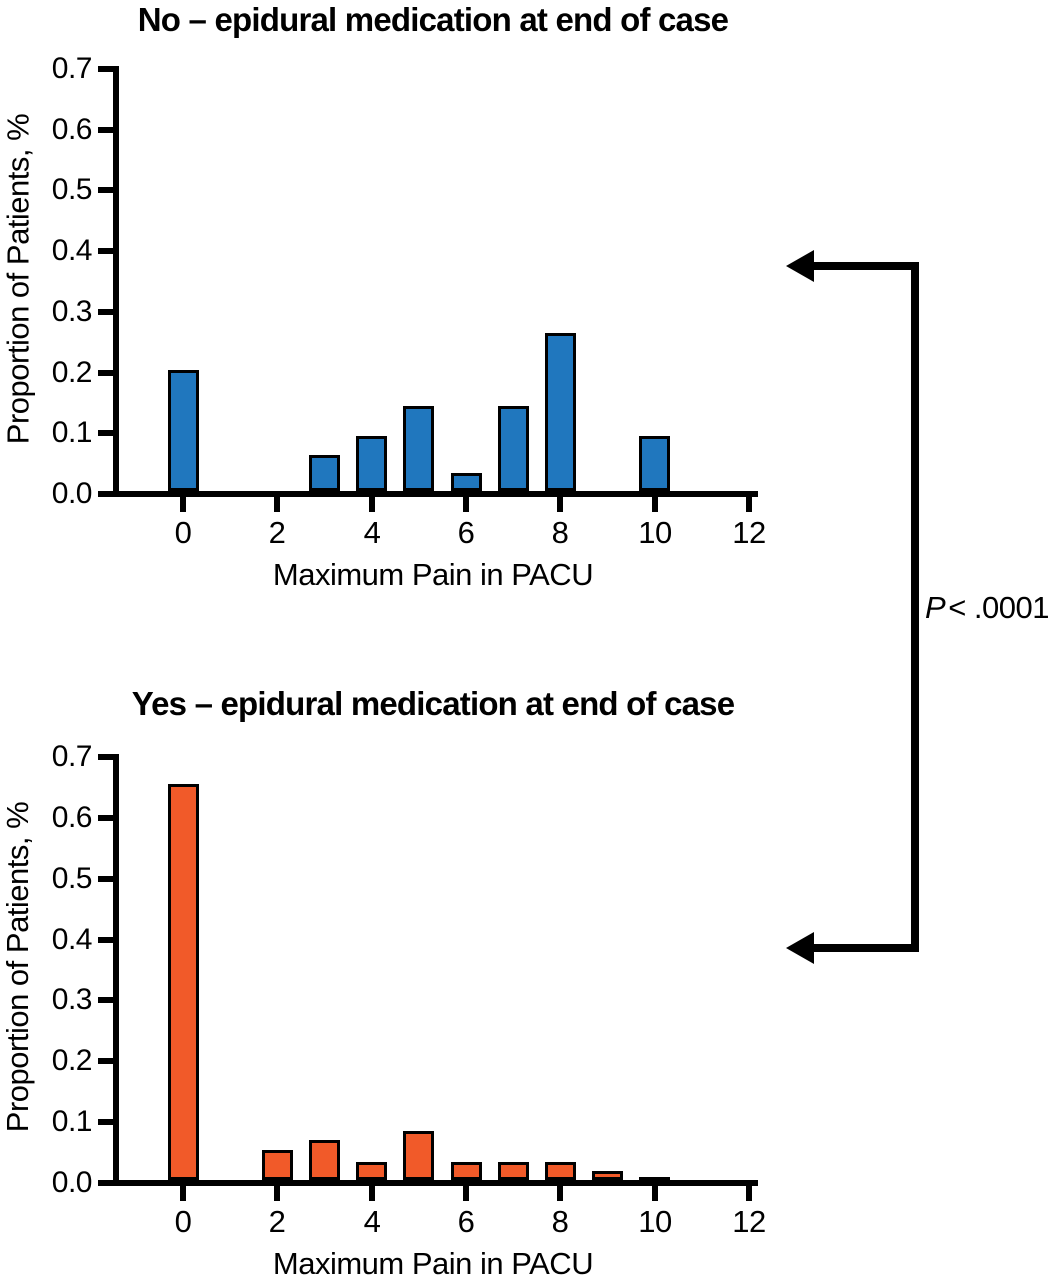  I want to click on arrow-vertical-line, so click(915, 607).